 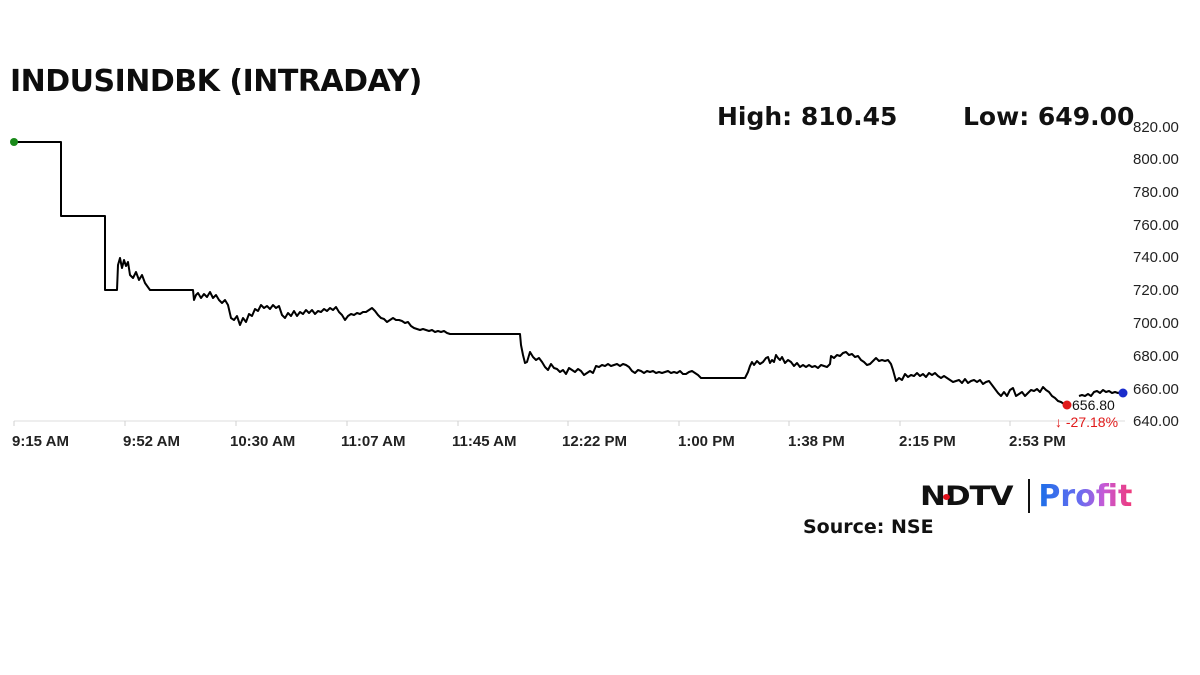 What do you see at coordinates (1156, 356) in the screenshot?
I see `y-tick-label: 680.00` at bounding box center [1156, 356].